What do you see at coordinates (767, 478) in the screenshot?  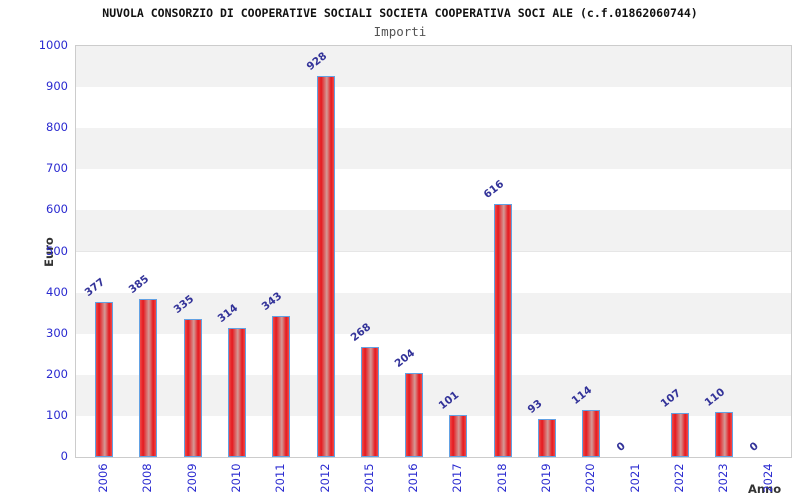 I see `x-tick-label: 2024` at bounding box center [767, 478].